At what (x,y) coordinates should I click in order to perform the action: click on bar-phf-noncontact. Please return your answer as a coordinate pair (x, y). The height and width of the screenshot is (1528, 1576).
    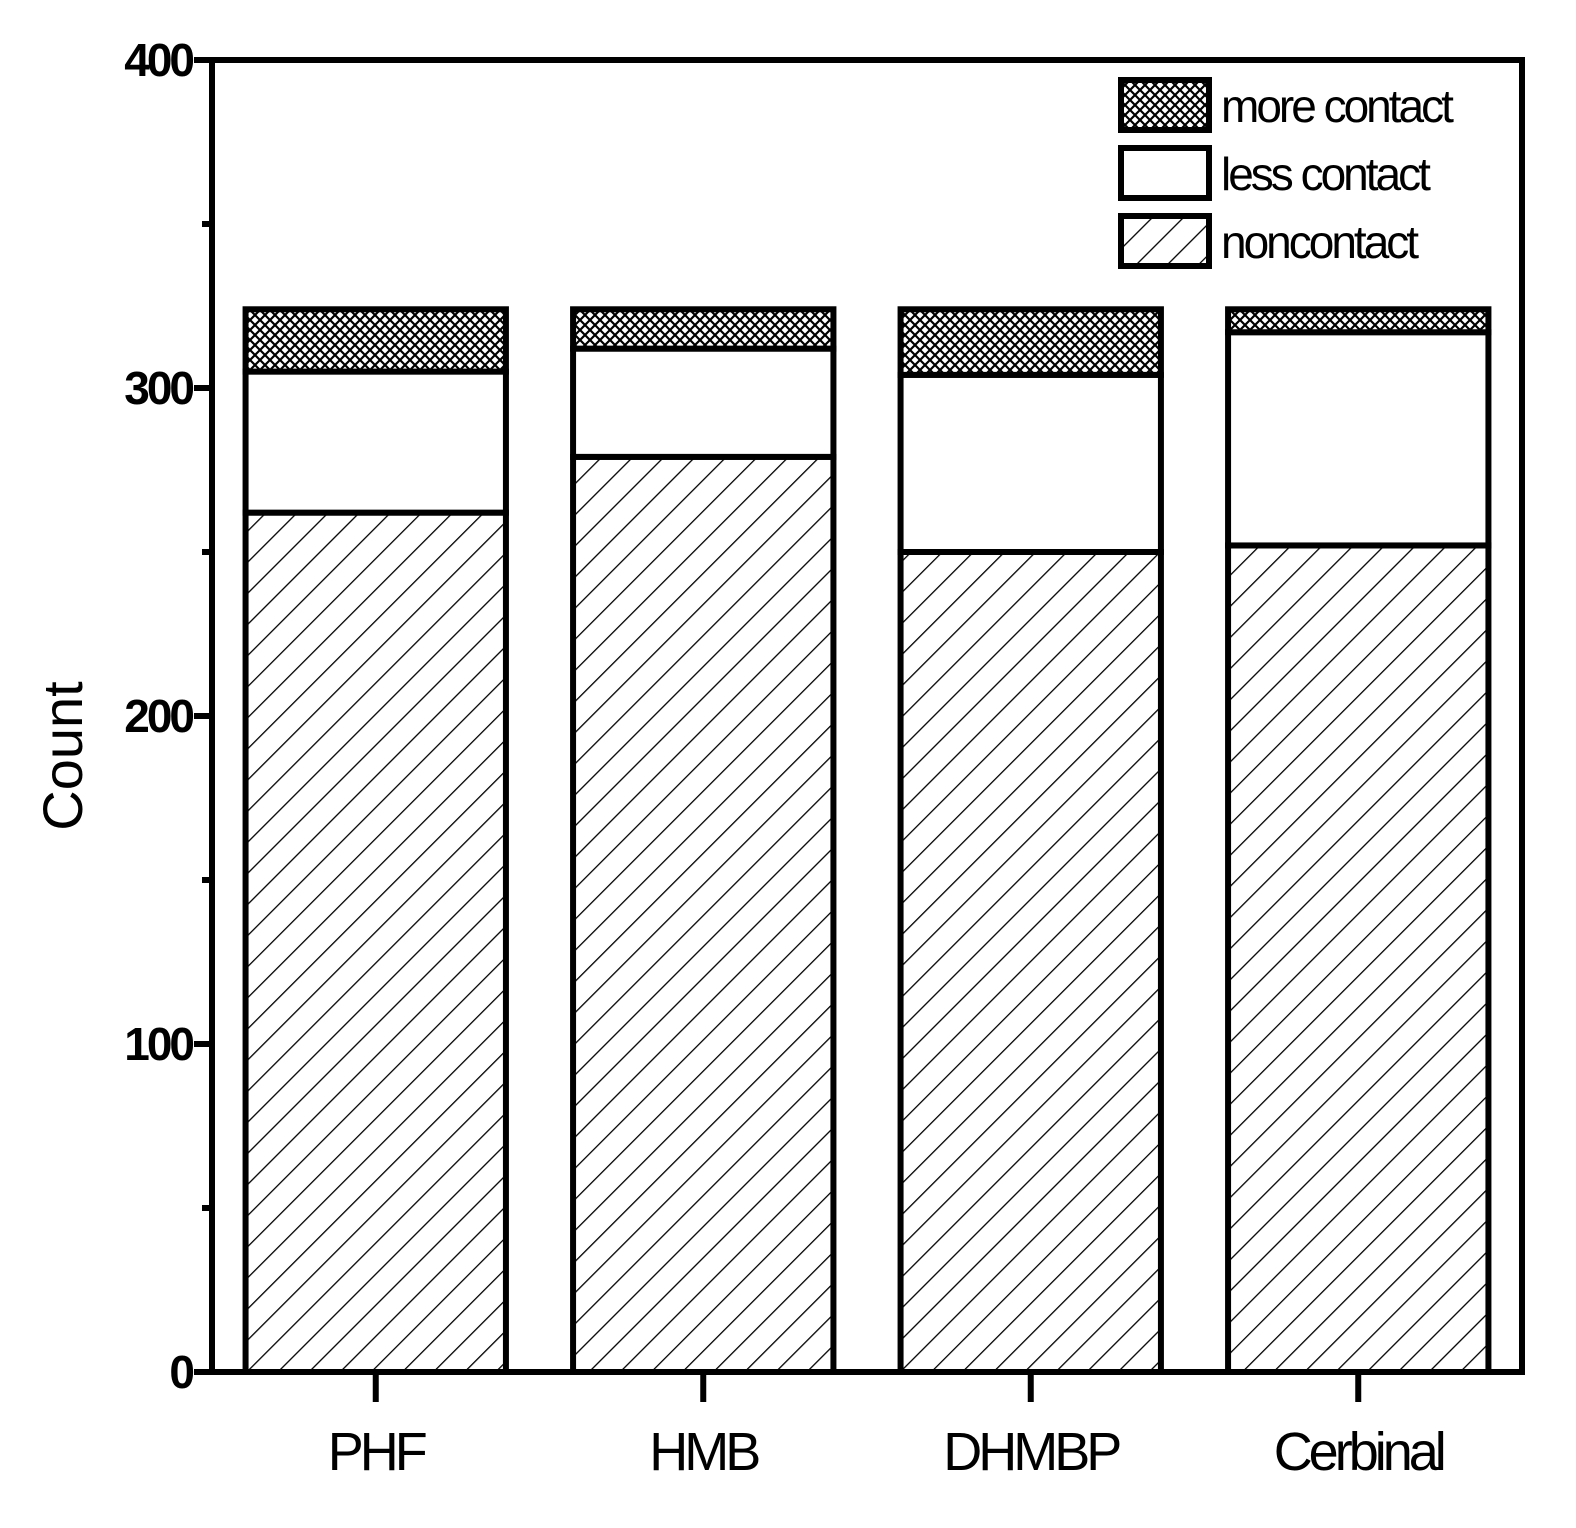
    Looking at the image, I should click on (375, 942).